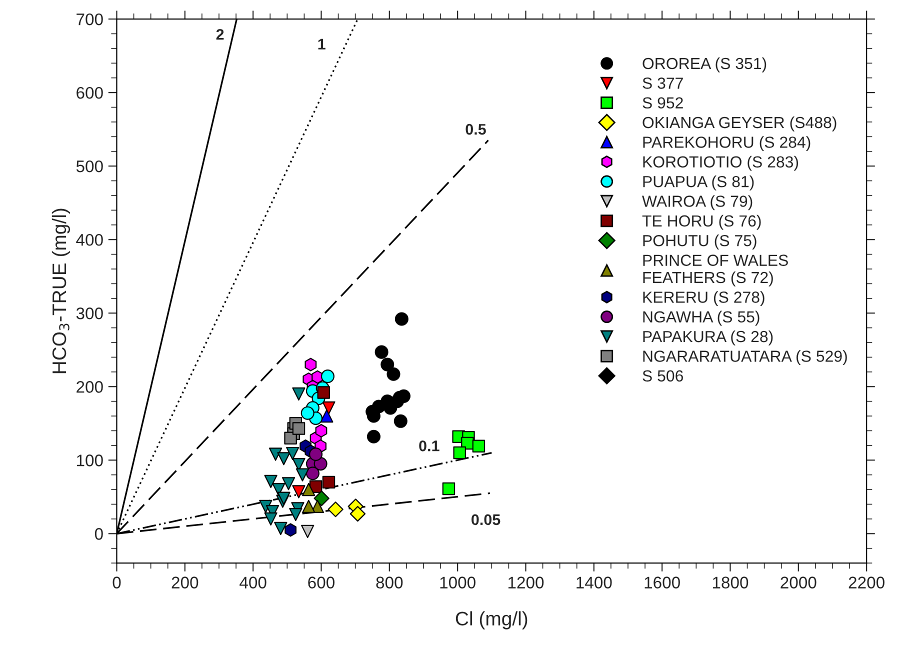 The image size is (898, 657). Describe the element at coordinates (726, 144) in the screenshot. I see `legend-label: PAREKOHORU (S 284)` at that location.